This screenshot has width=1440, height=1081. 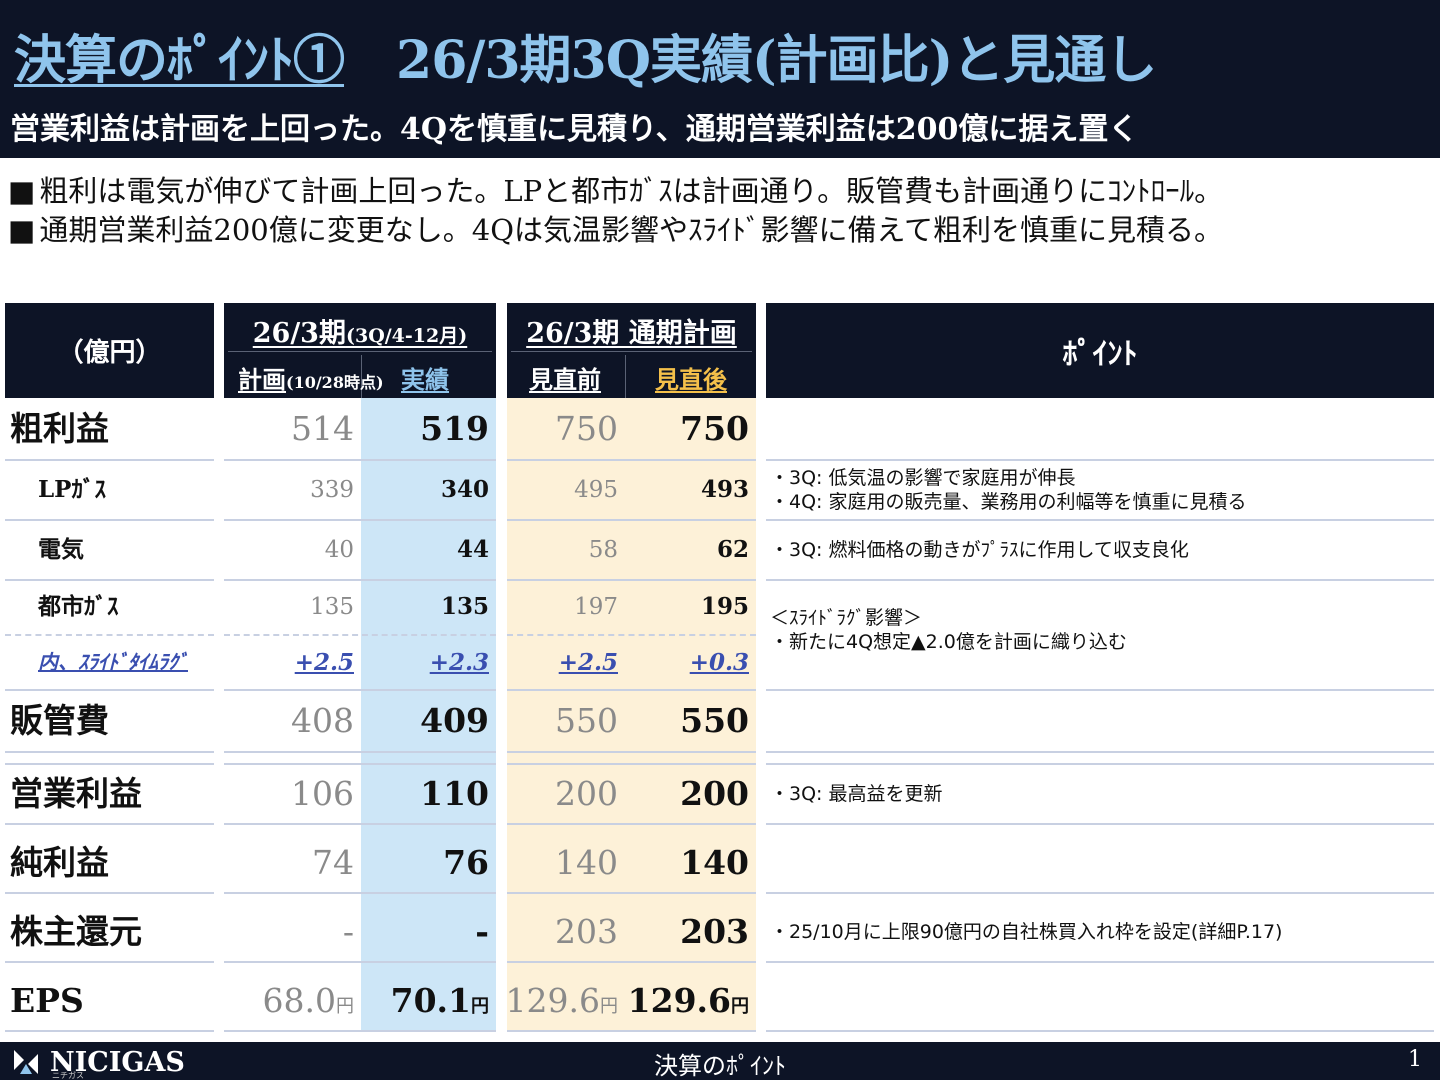 What do you see at coordinates (464, 607) in the screenshot?
I see `actual-value: 135` at bounding box center [464, 607].